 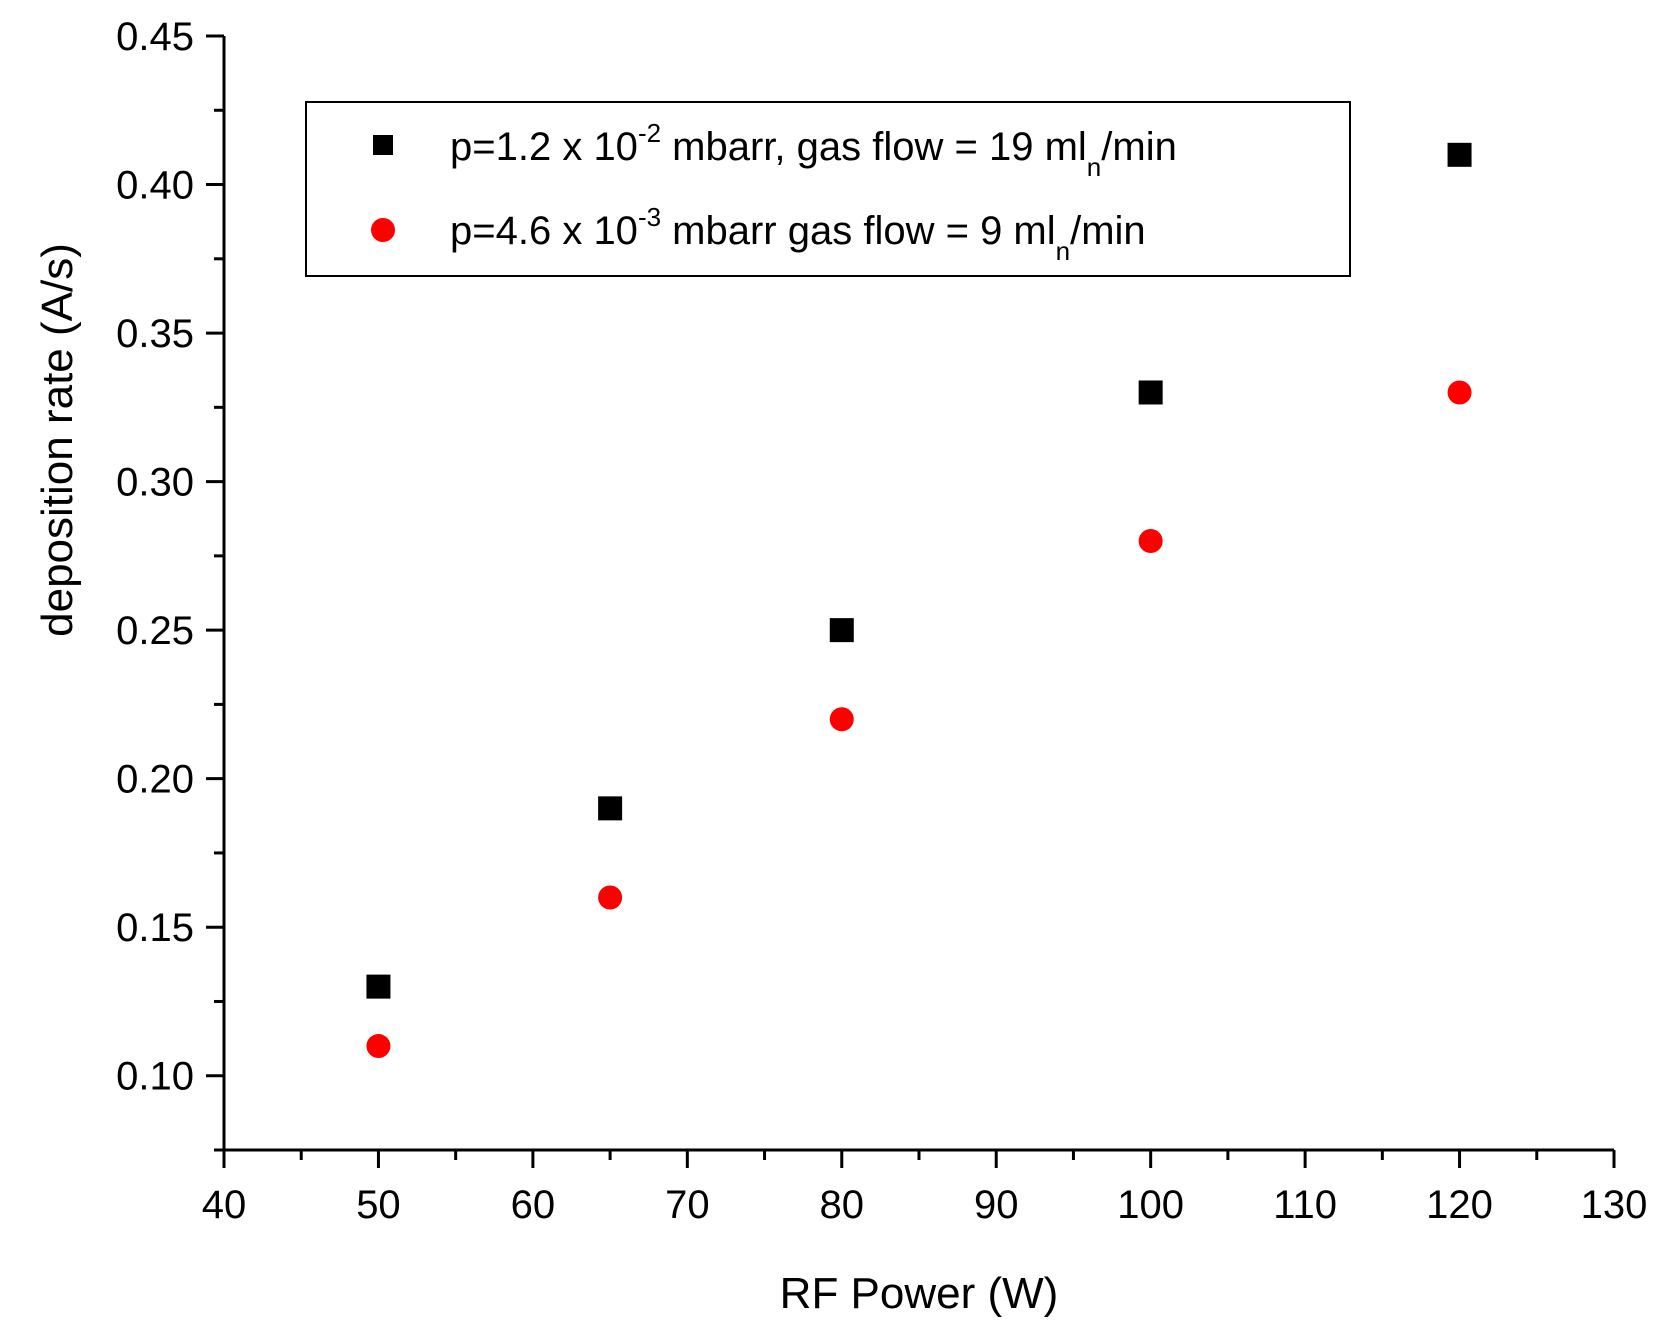 What do you see at coordinates (155, 1077) in the screenshot?
I see `y-tick-label: 0.10` at bounding box center [155, 1077].